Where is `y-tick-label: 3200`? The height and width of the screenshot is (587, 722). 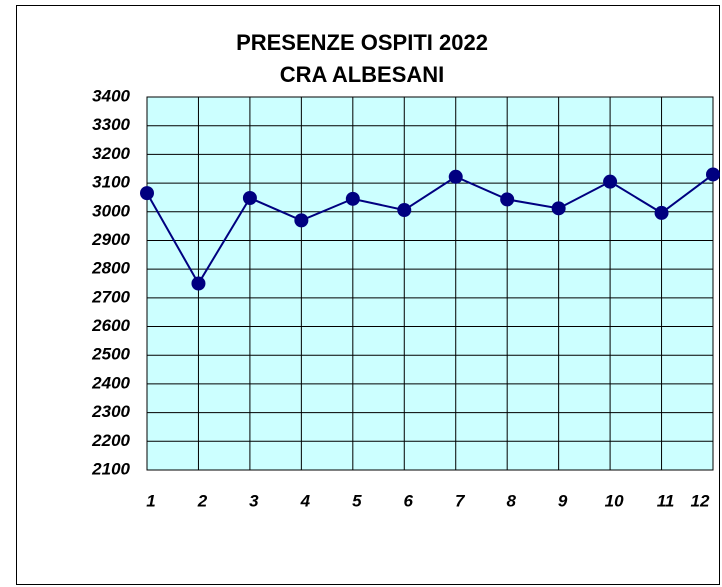
y-tick-label: 3200 is located at coordinates (111, 153).